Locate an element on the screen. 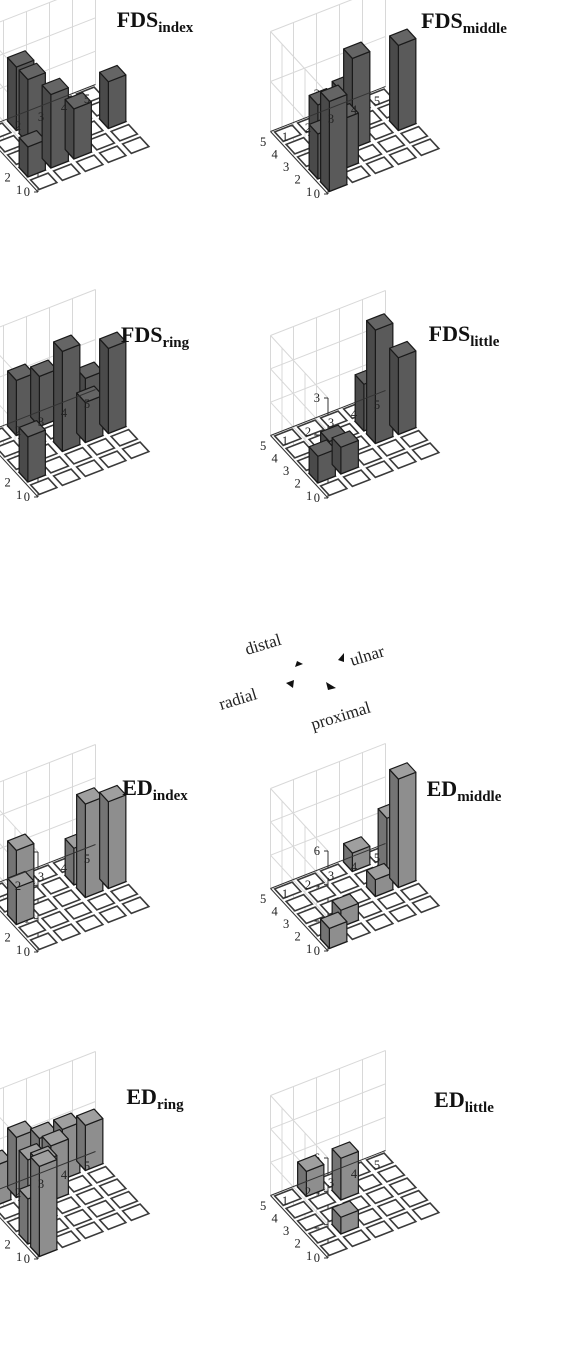 This screenshot has height=1350, width=574. orientation-arrow-radial is located at coordinates (290, 684).